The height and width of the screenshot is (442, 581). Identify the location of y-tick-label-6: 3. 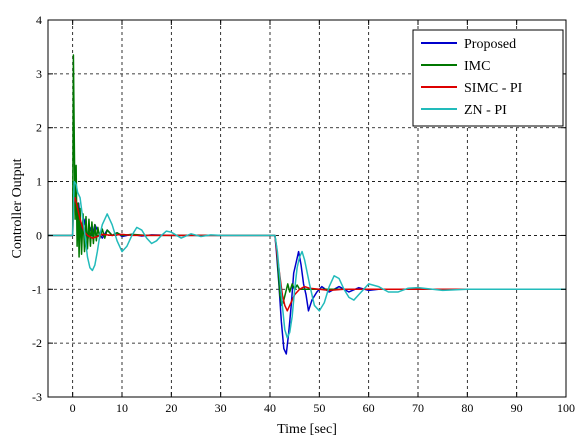
(39, 74).